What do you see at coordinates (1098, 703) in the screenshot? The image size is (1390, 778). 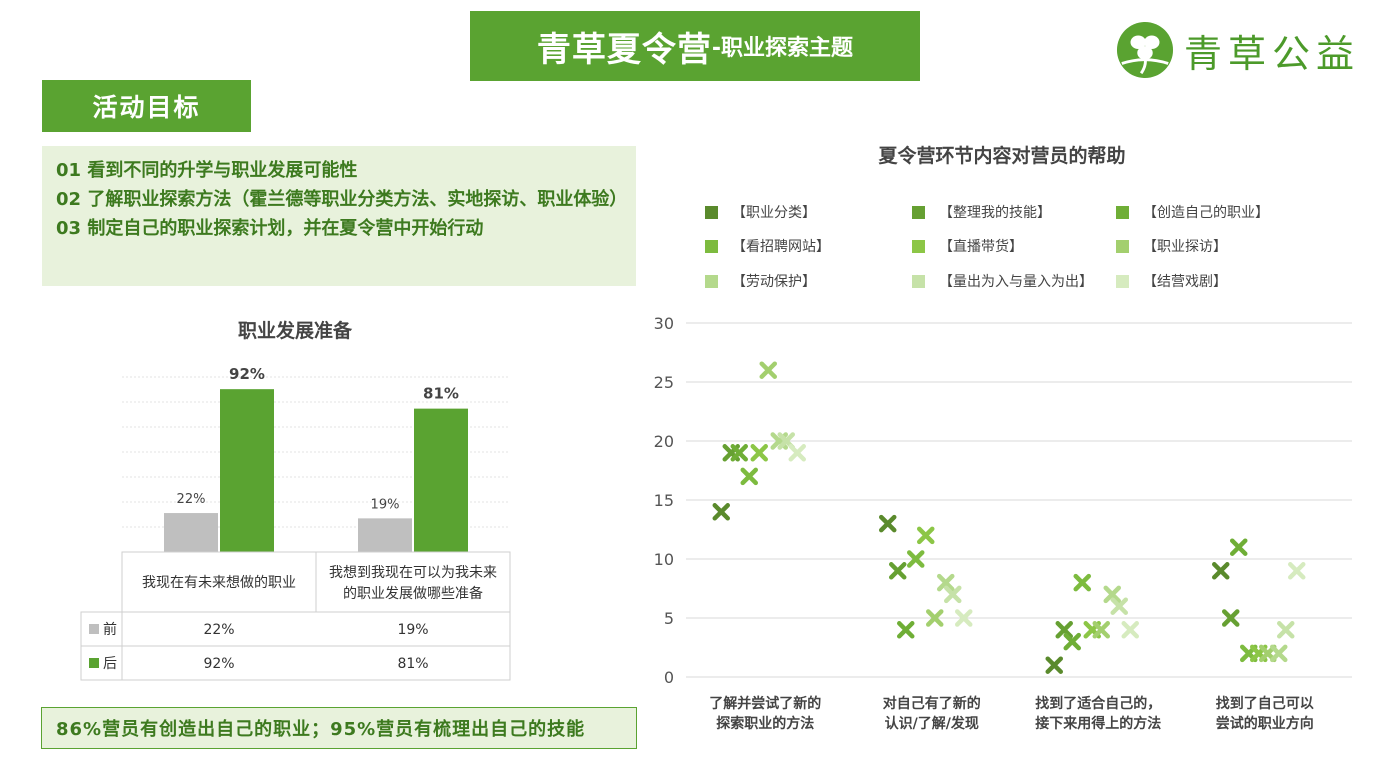 I see `scatter-xtick: 找到了适合自己的，` at bounding box center [1098, 703].